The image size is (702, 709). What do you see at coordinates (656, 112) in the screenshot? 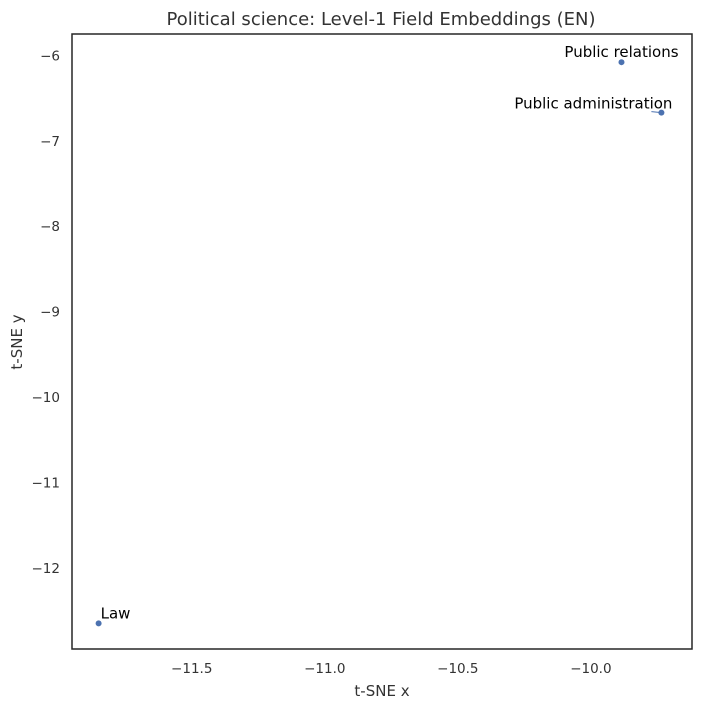
I see `label-leader-line` at bounding box center [656, 112].